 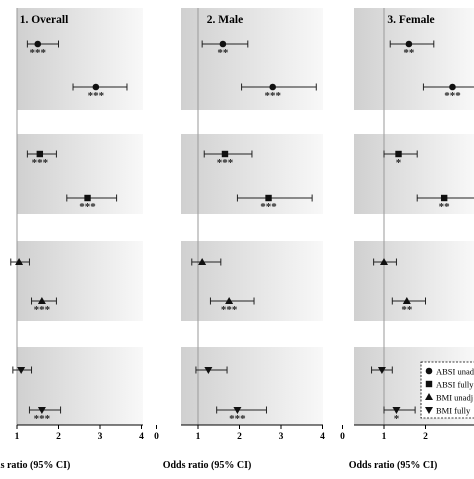 I want to click on panel-title: 1. Overall, so click(x=44, y=20).